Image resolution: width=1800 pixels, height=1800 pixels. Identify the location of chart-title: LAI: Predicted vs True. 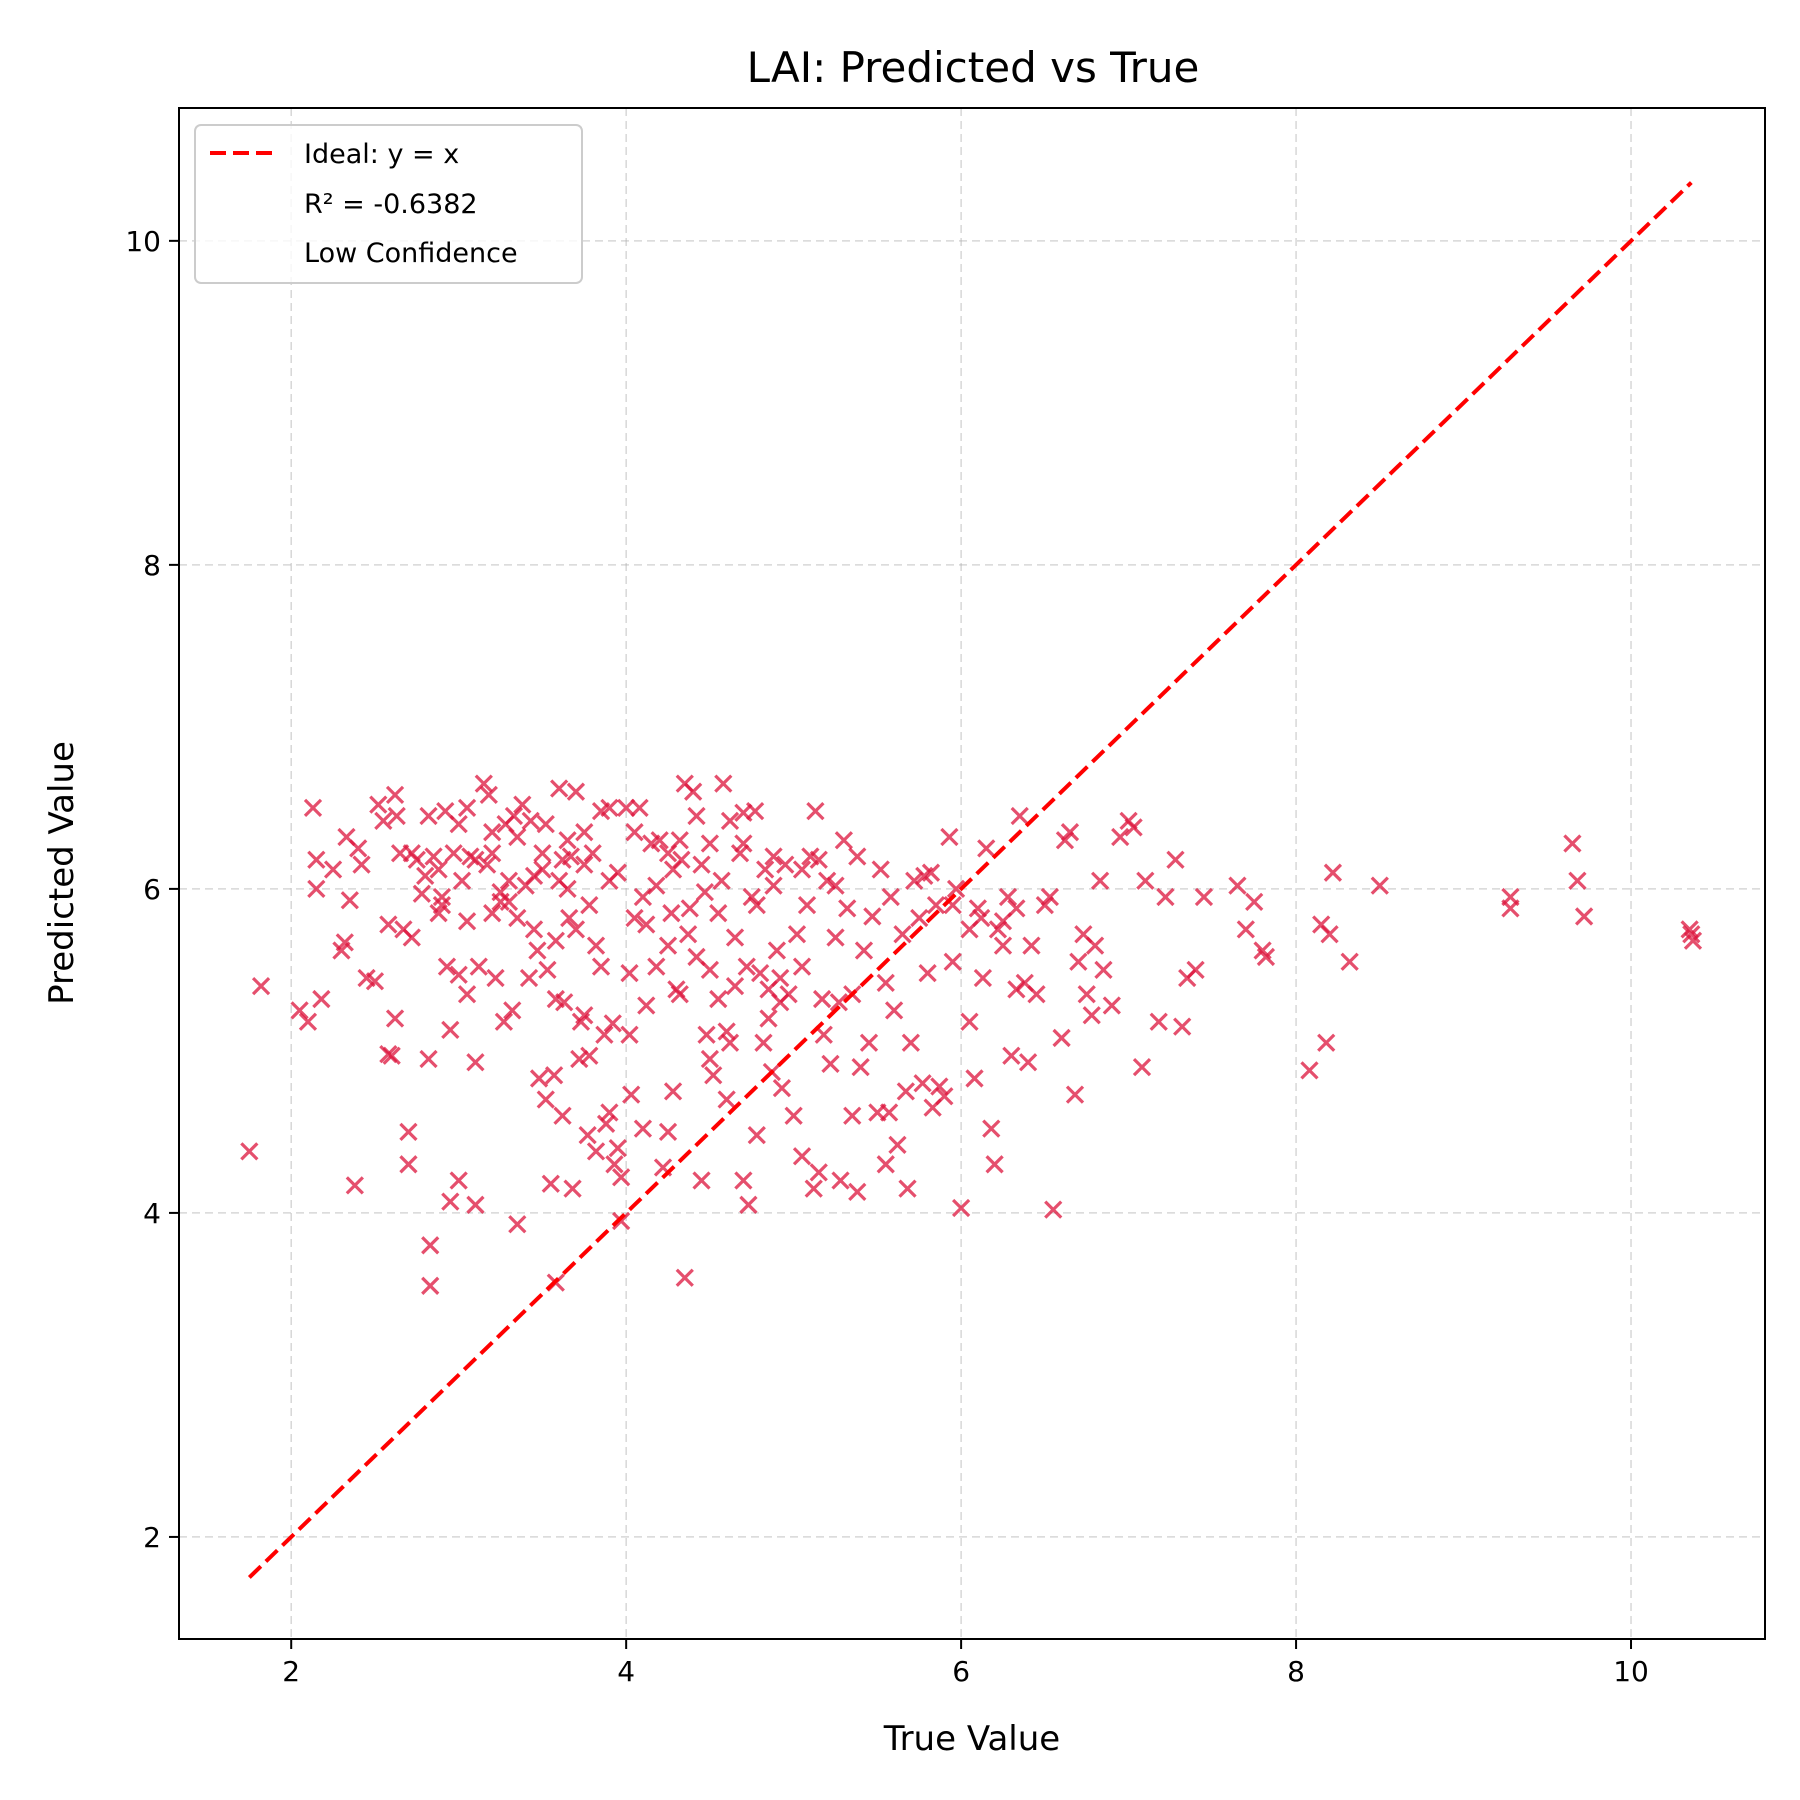
(973, 67).